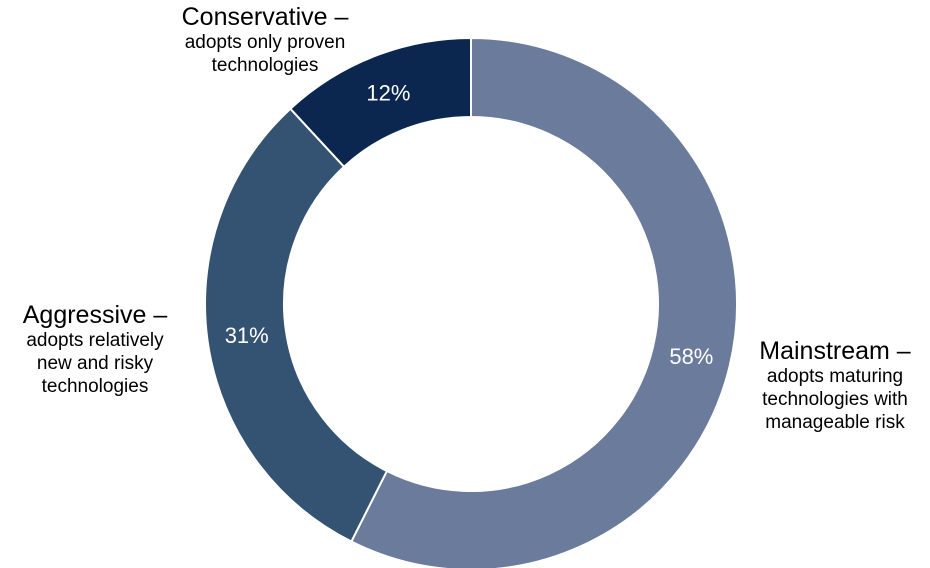  What do you see at coordinates (265, 17) in the screenshot?
I see `slice-name: Conservative –` at bounding box center [265, 17].